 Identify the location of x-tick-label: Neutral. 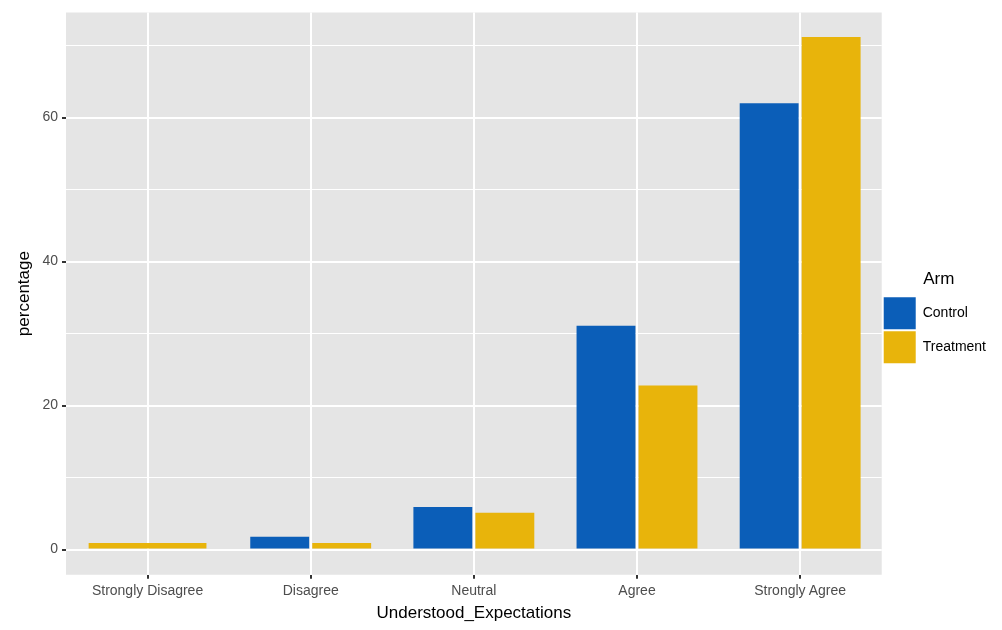
(474, 590).